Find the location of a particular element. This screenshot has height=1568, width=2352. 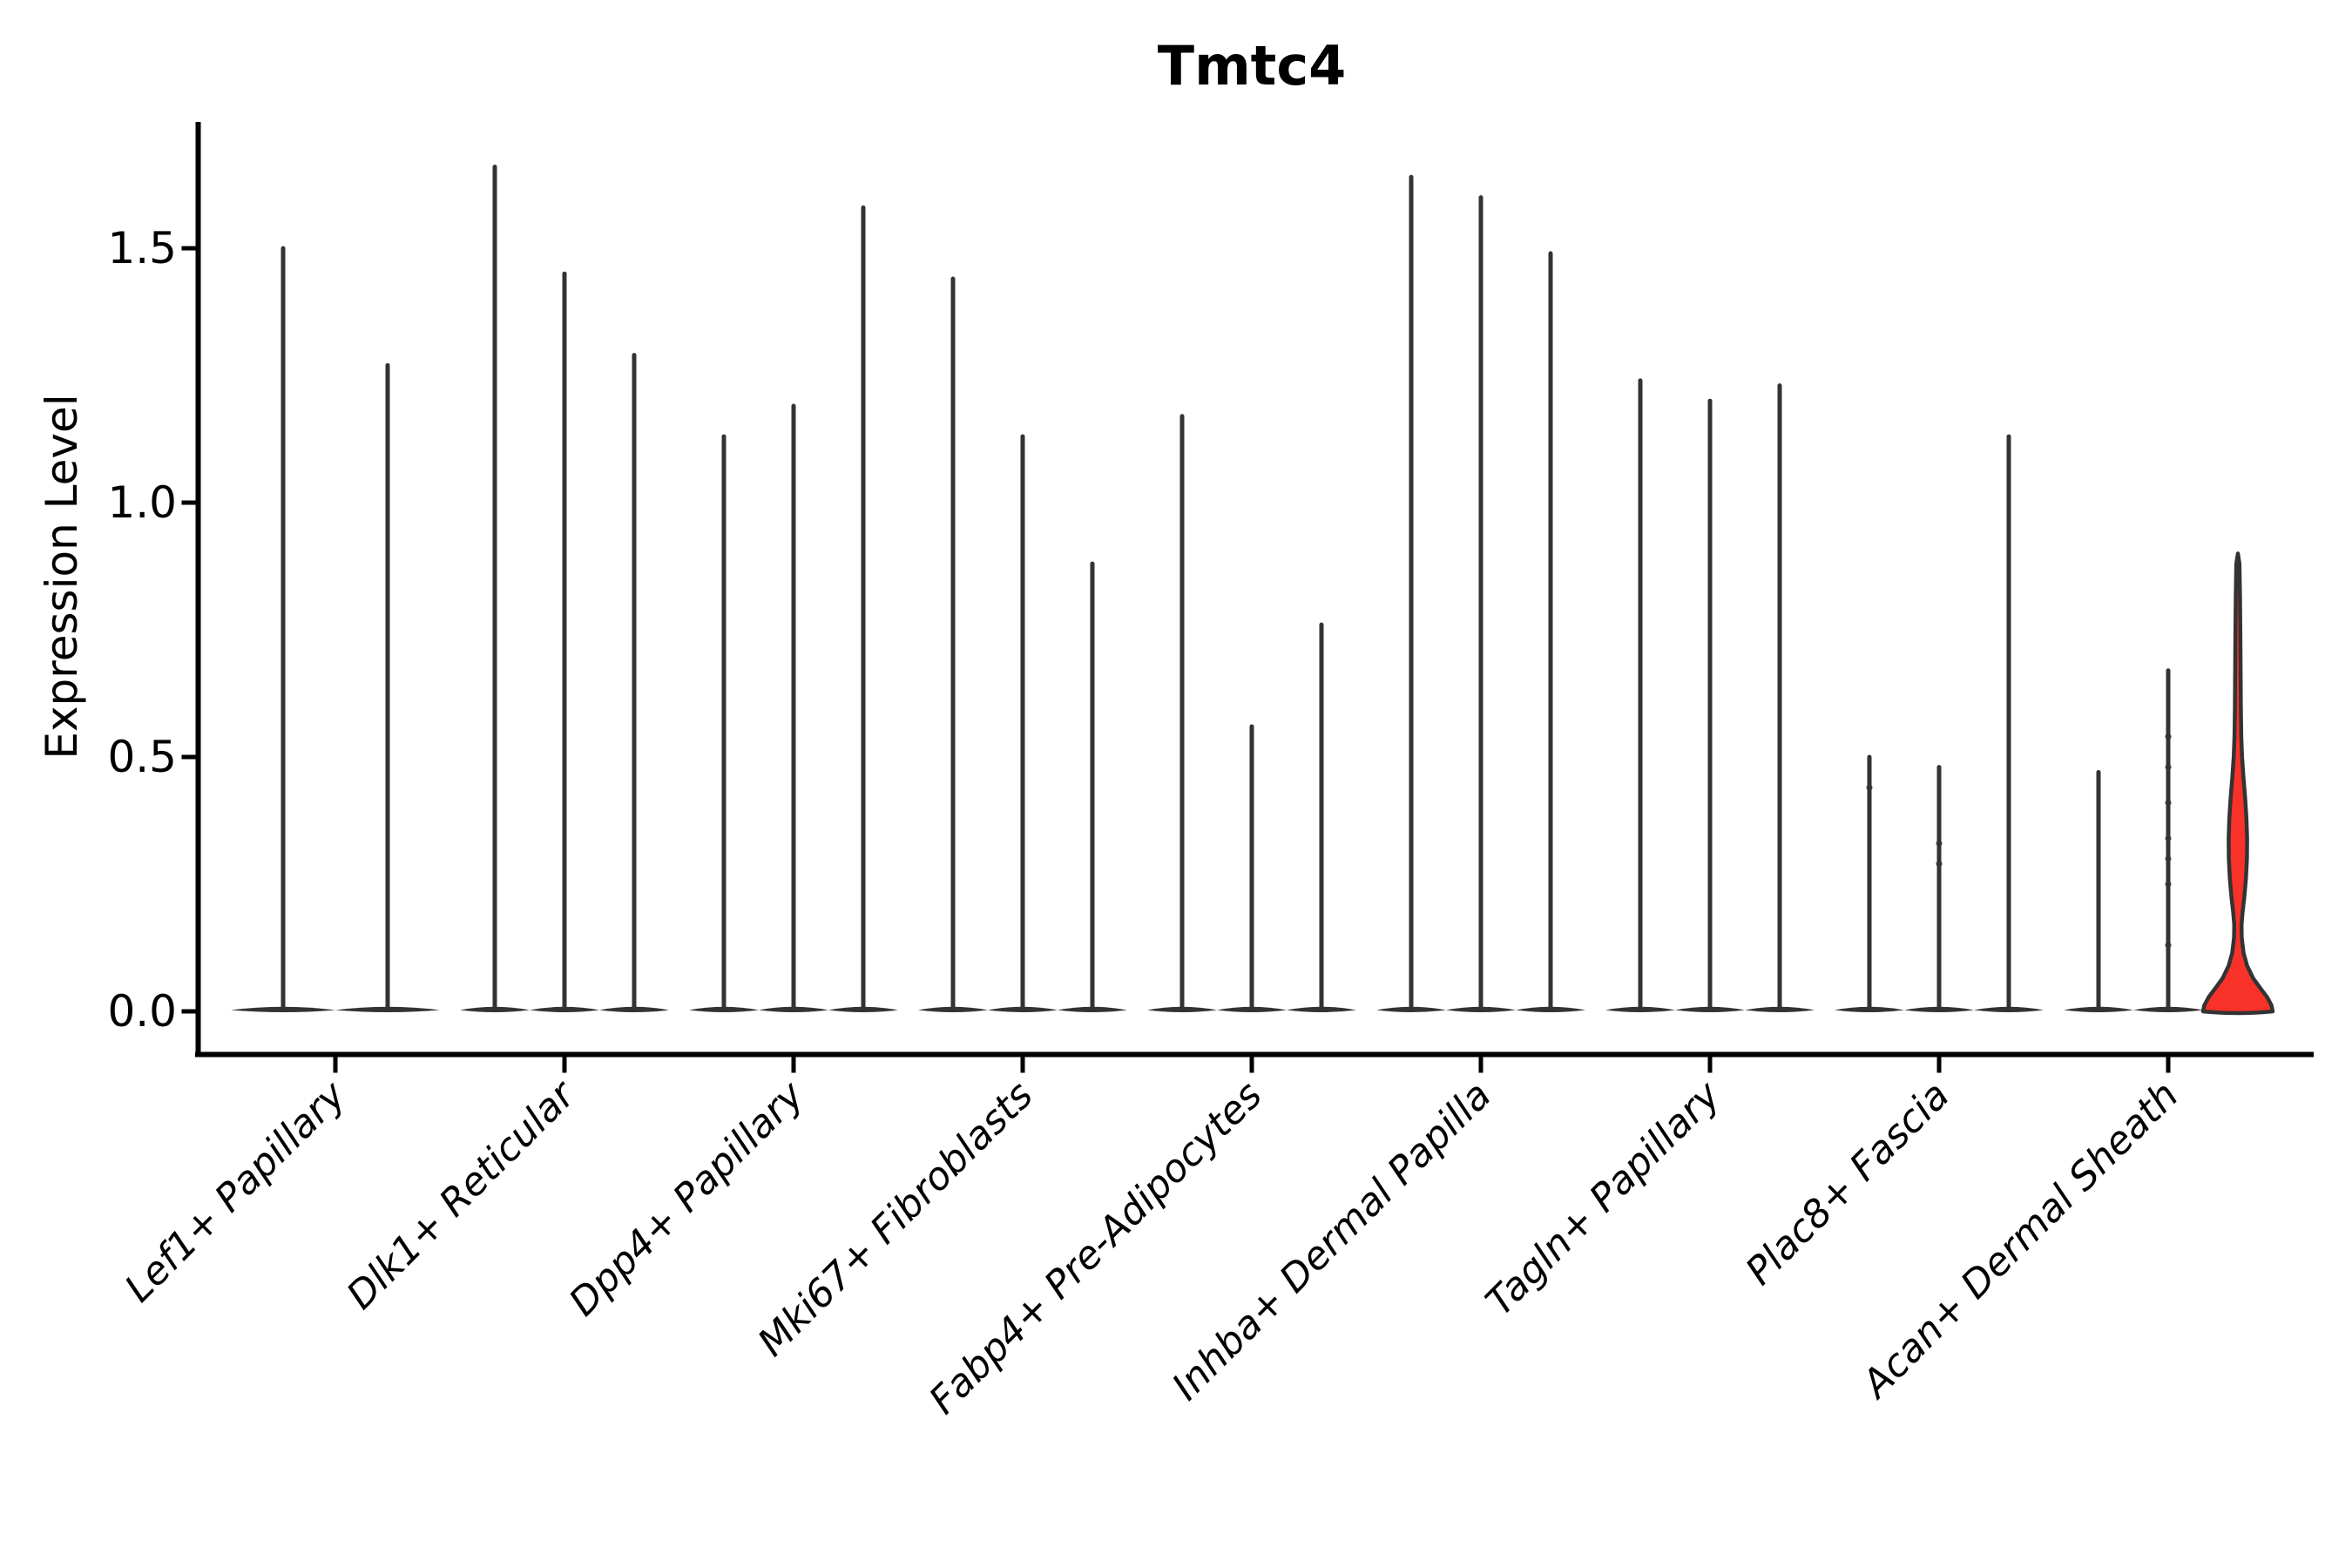

y-tick-label: 1.0 is located at coordinates (142, 502).